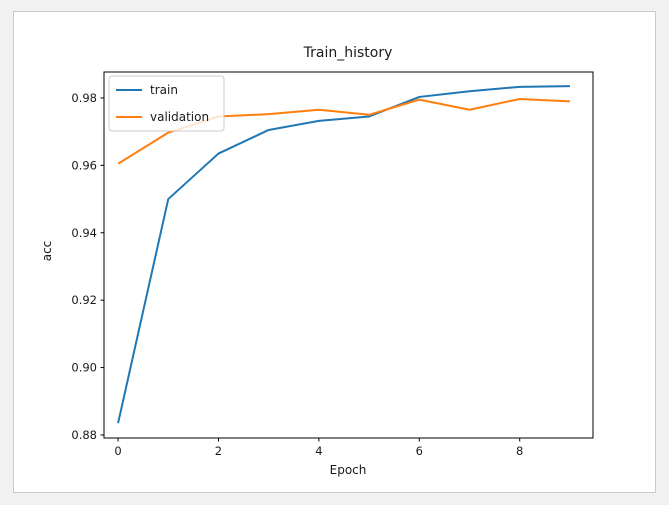 The width and height of the screenshot is (669, 505). I want to click on y-tick-label: 0.92, so click(84, 300).